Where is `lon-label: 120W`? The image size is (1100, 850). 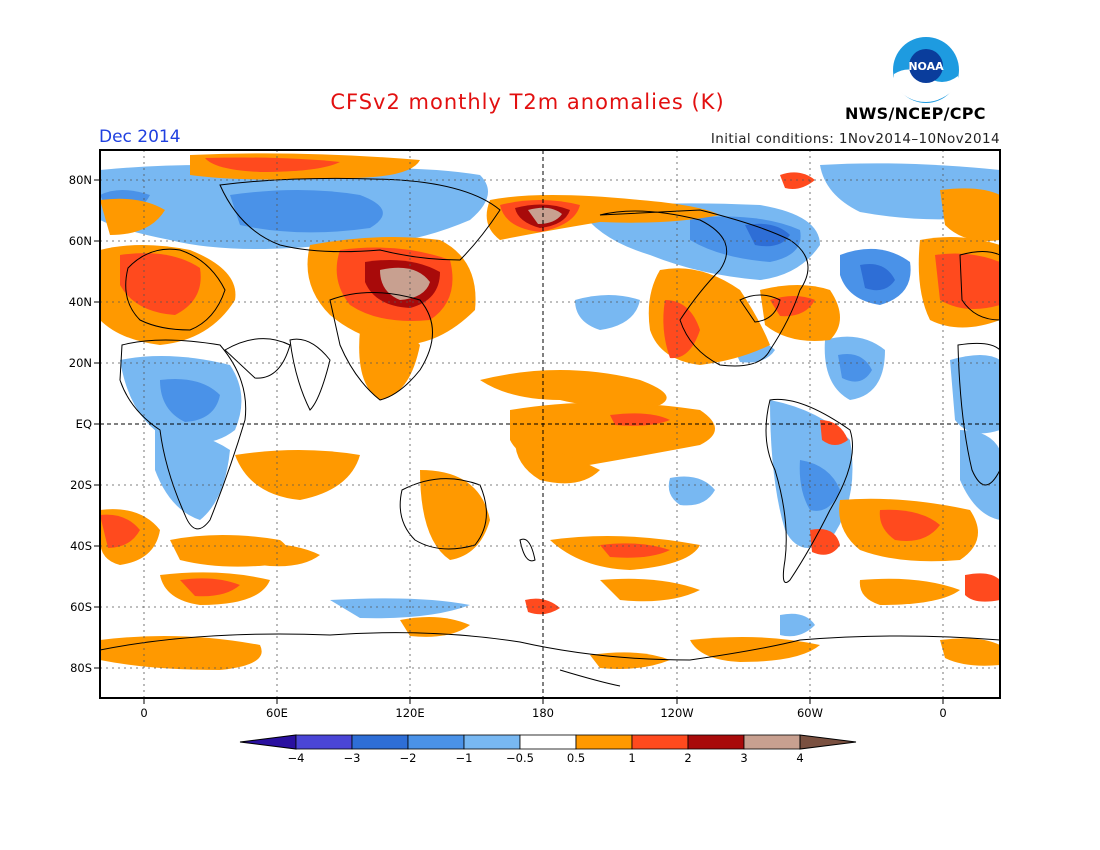 lon-label: 120W is located at coordinates (676, 713).